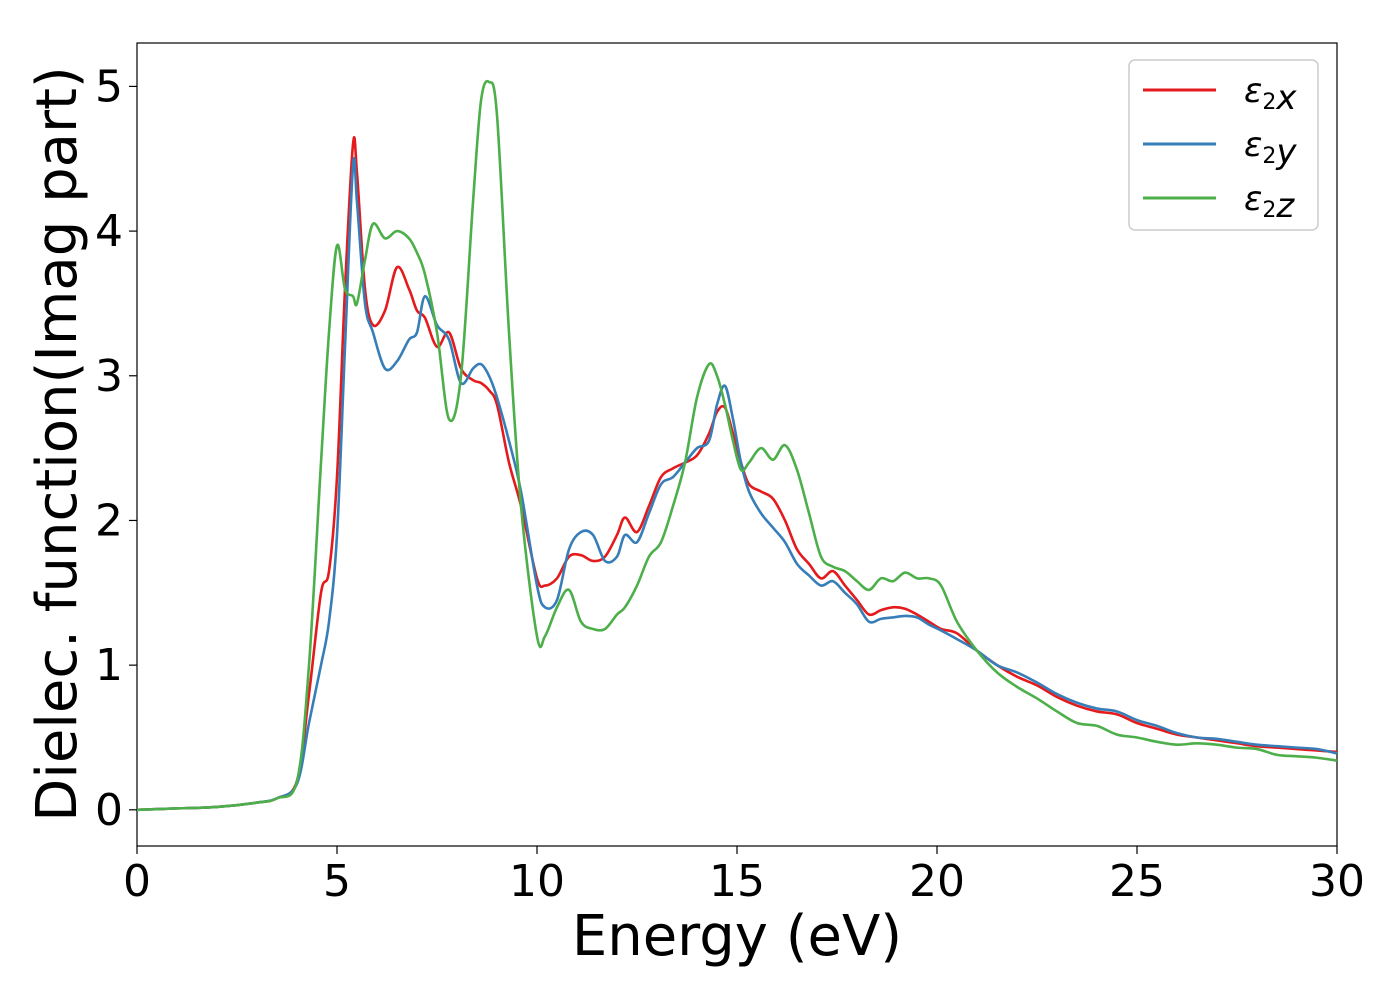 The height and width of the screenshot is (1000, 1400). I want to click on legend-label: ε2z, so click(1269, 202).